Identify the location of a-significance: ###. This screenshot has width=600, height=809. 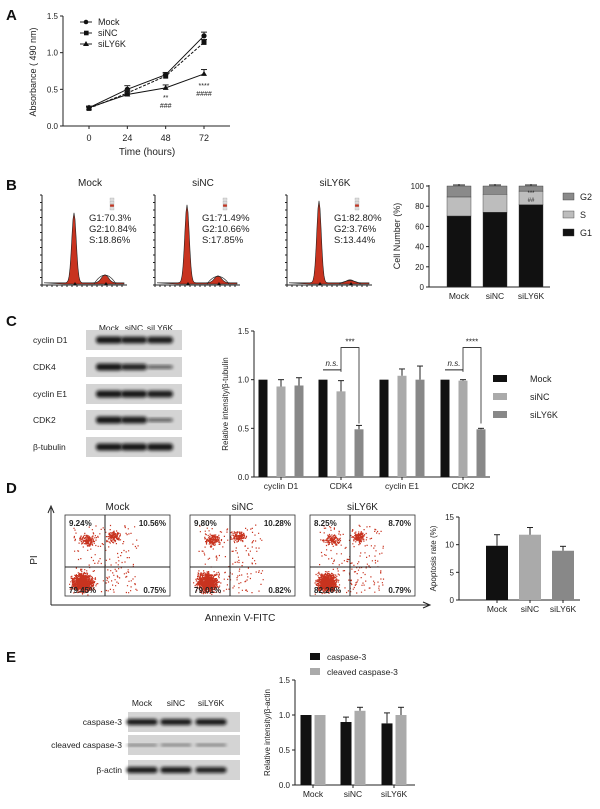
(166, 106).